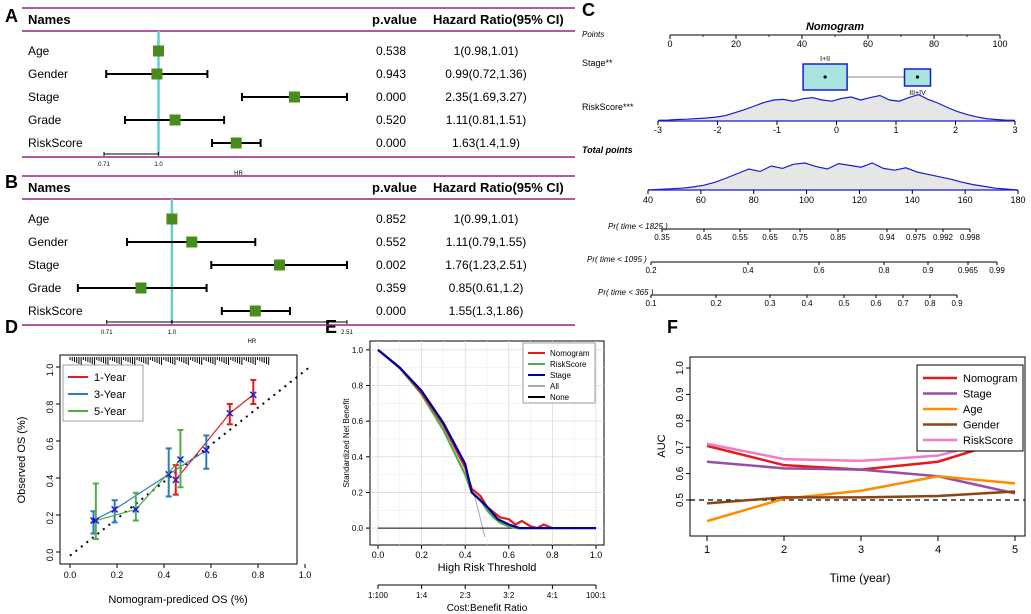 This screenshot has height=614, width=1031. Describe the element at coordinates (859, 200) in the screenshot. I see `nomogram-total-tick-label: 120` at that location.